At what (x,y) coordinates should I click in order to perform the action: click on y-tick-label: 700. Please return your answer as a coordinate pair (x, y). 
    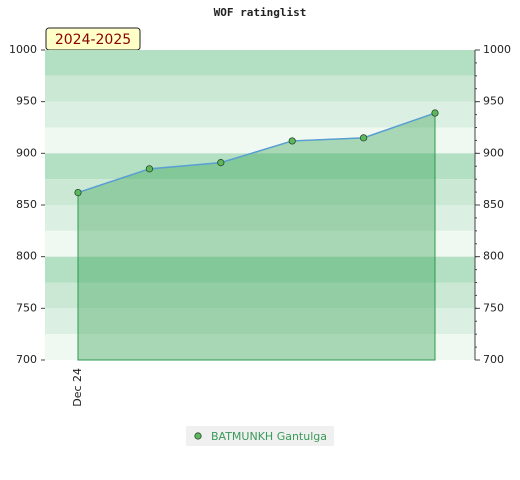
    Looking at the image, I should click on (26, 359).